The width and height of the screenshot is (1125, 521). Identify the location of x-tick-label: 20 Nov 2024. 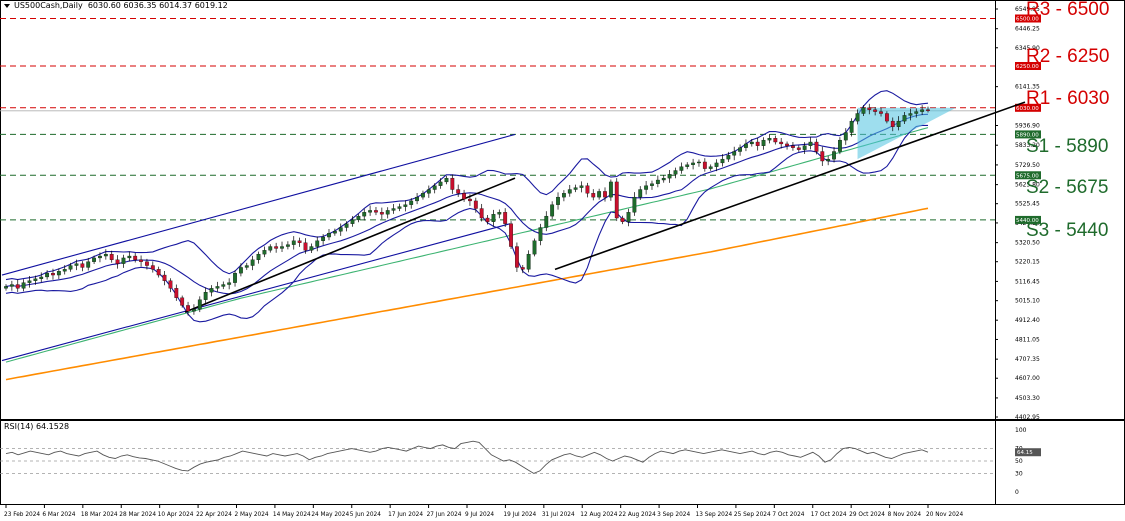
(944, 515).